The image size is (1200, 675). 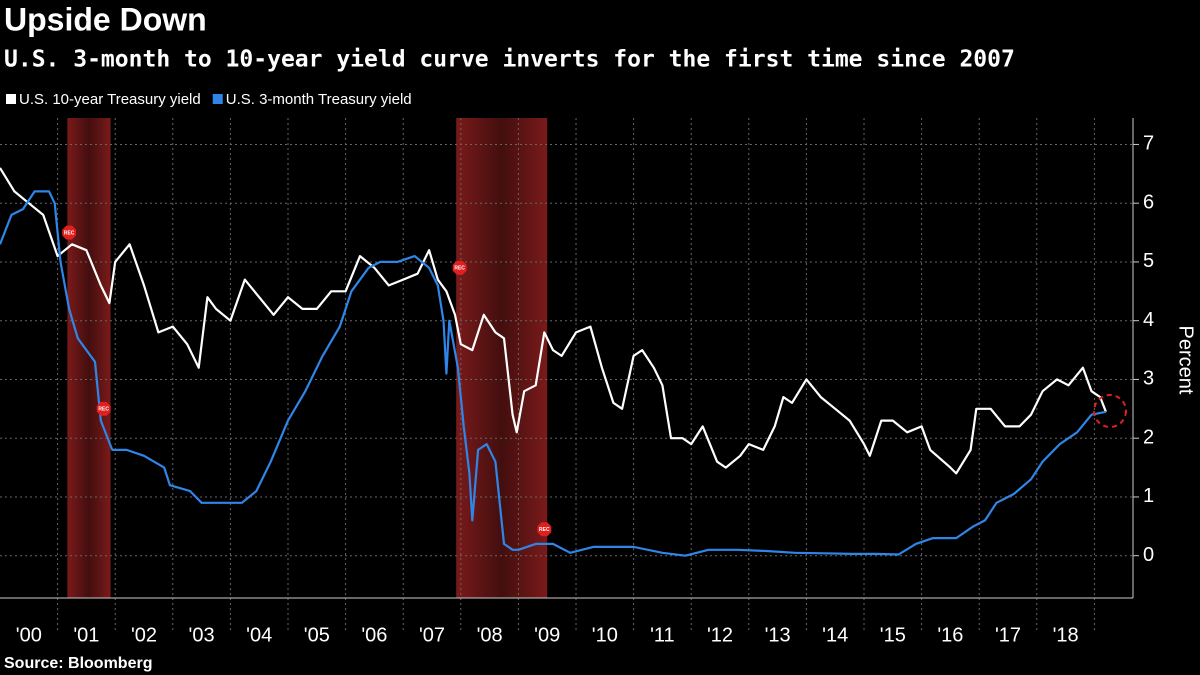 I want to click on x-tick-label: '00, so click(x=29, y=635).